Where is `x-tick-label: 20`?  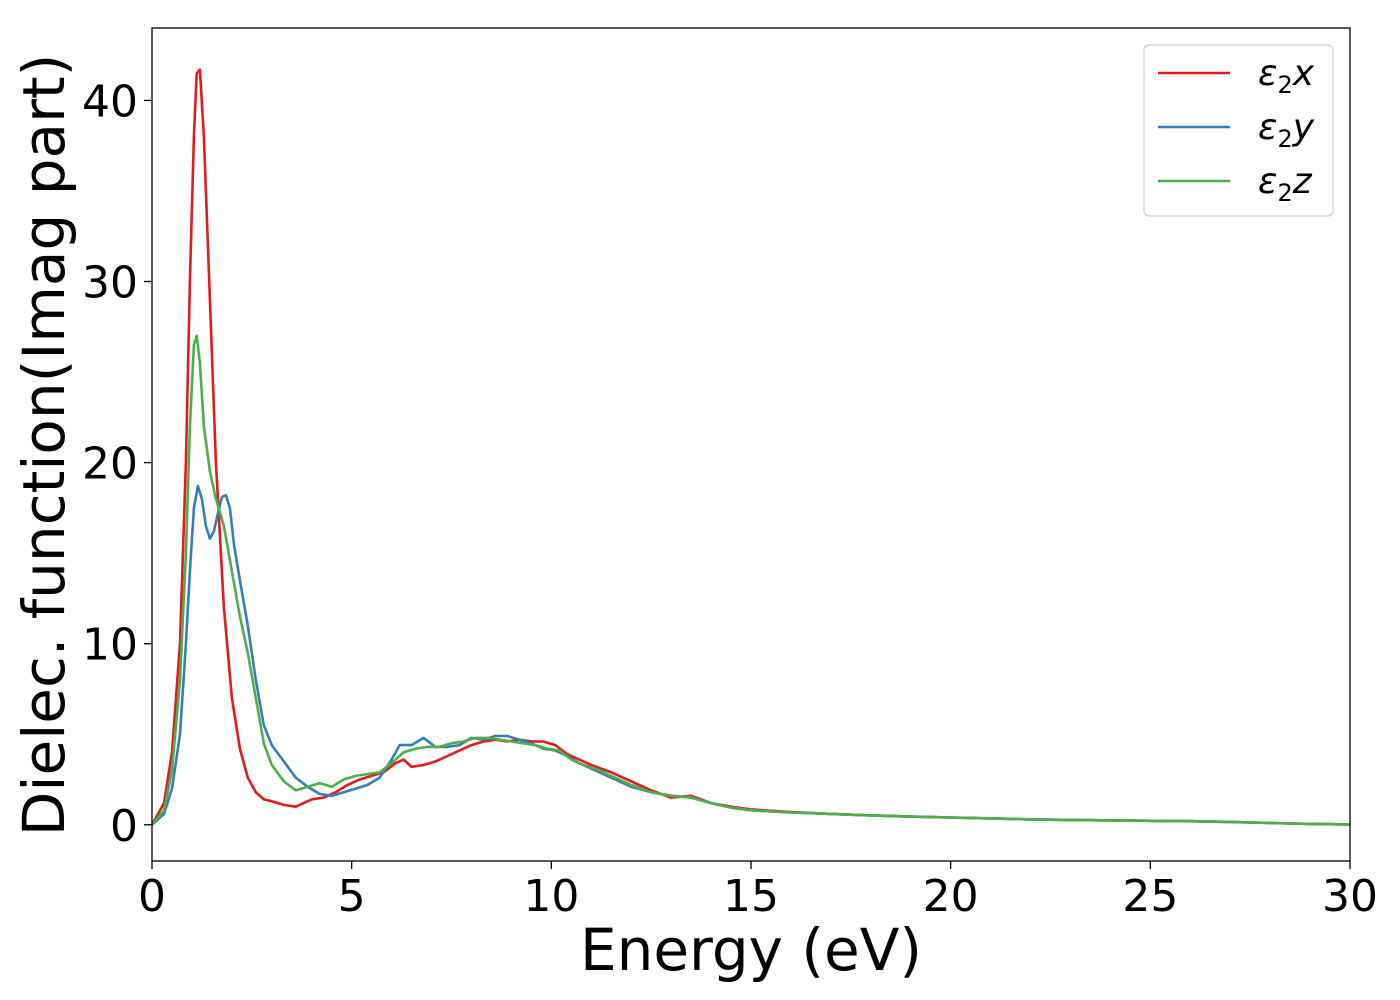 x-tick-label: 20 is located at coordinates (951, 896).